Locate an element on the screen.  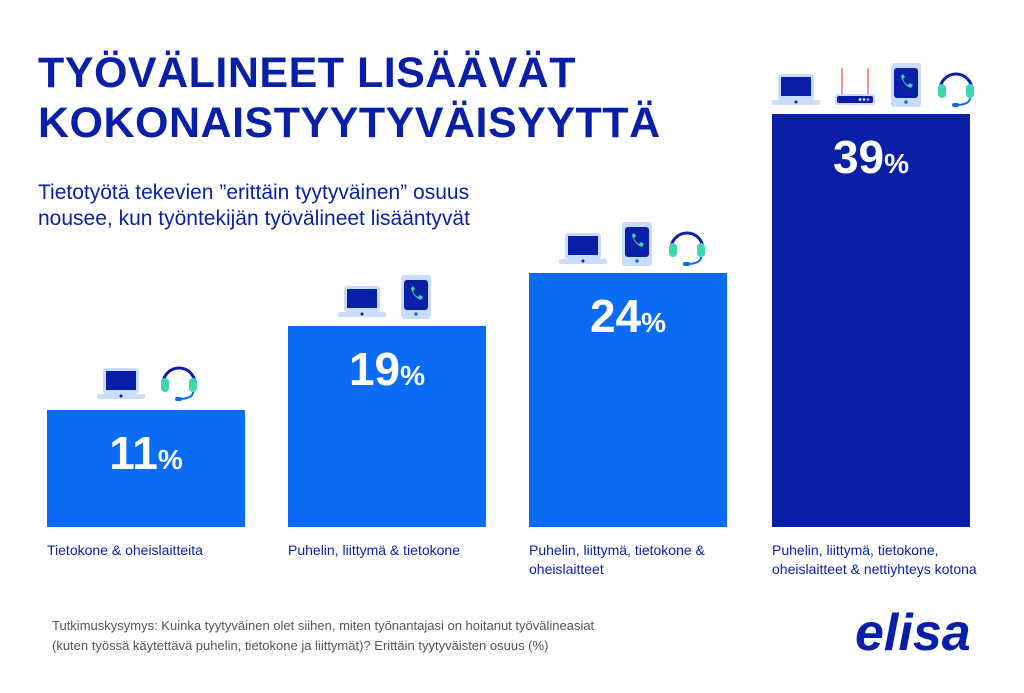
elisa-logo: elisa is located at coordinates (913, 633).